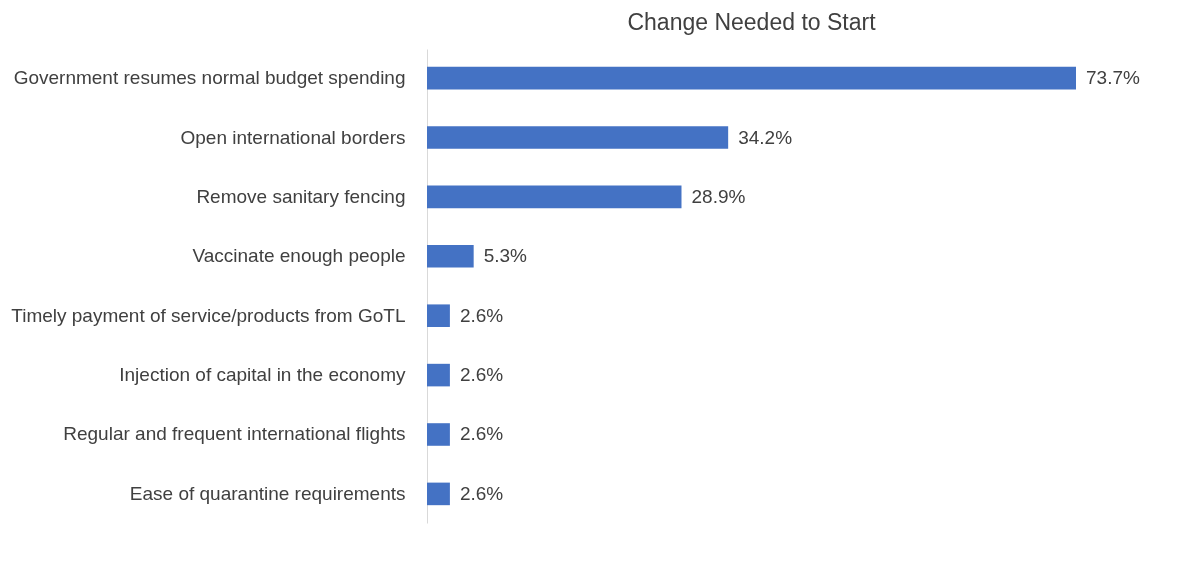 Image resolution: width=1184 pixels, height=561 pixels. Describe the element at coordinates (209, 78) in the screenshot. I see `y-tick-label: Government resumes normal budget spending` at that location.